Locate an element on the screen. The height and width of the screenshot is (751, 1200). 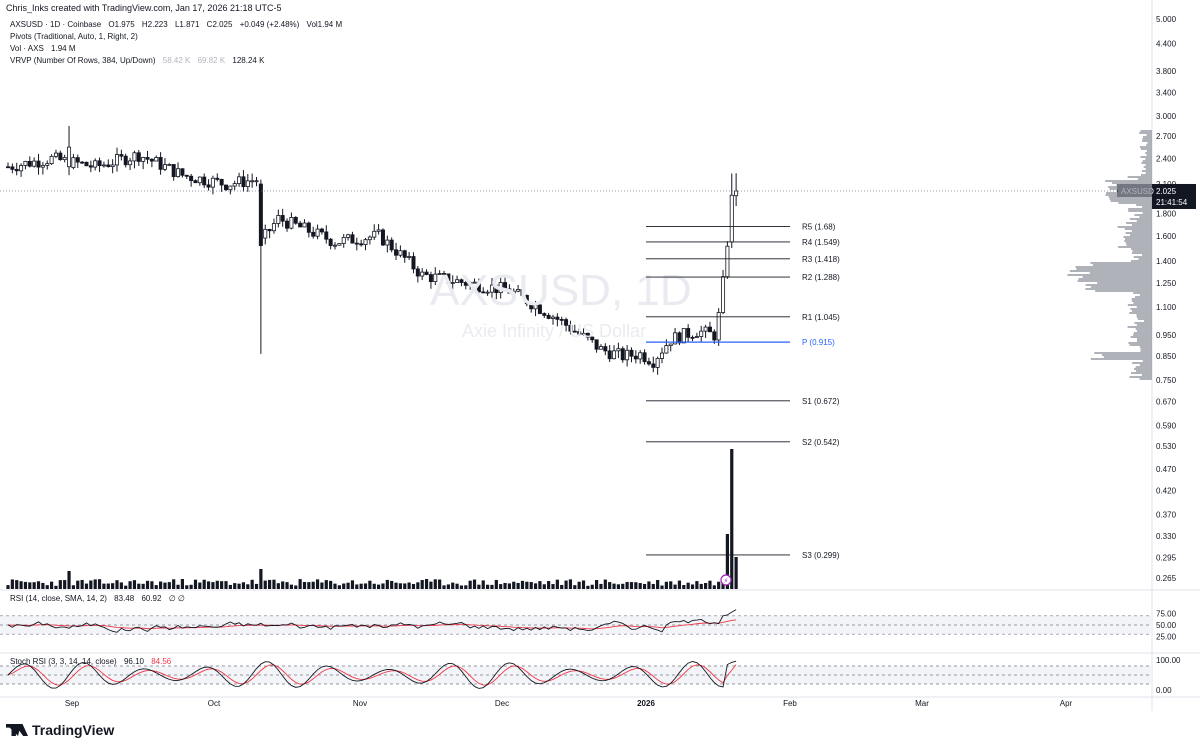
pivot-label-r5: R5 (1.68) is located at coordinates (819, 227).